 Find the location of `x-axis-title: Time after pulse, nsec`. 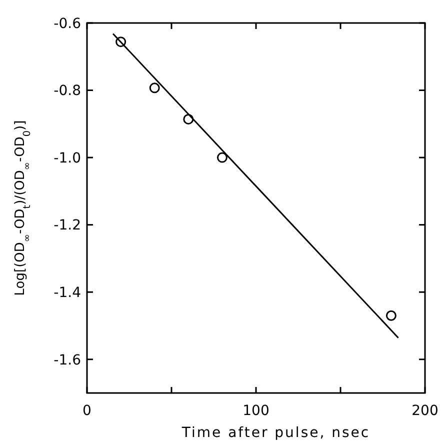

x-axis-title: Time after pulse, nsec is located at coordinates (275, 433).